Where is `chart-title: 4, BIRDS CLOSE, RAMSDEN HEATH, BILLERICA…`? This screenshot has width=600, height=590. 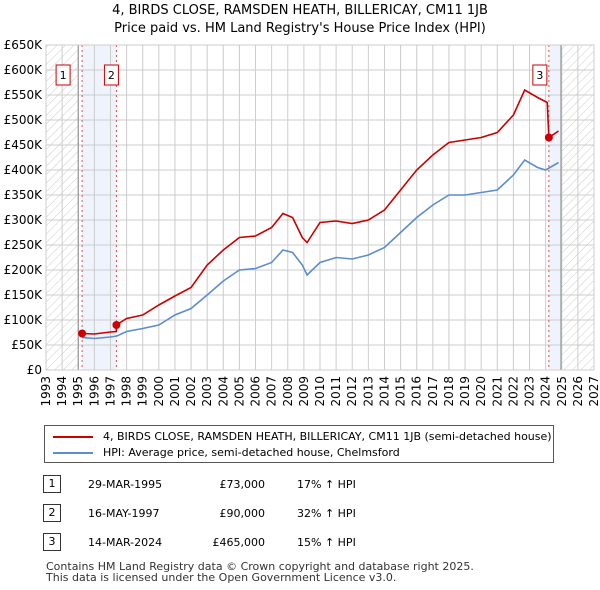 chart-title: 4, BIRDS CLOSE, RAMSDEN HEATH, BILLERICA… is located at coordinates (300, 10).